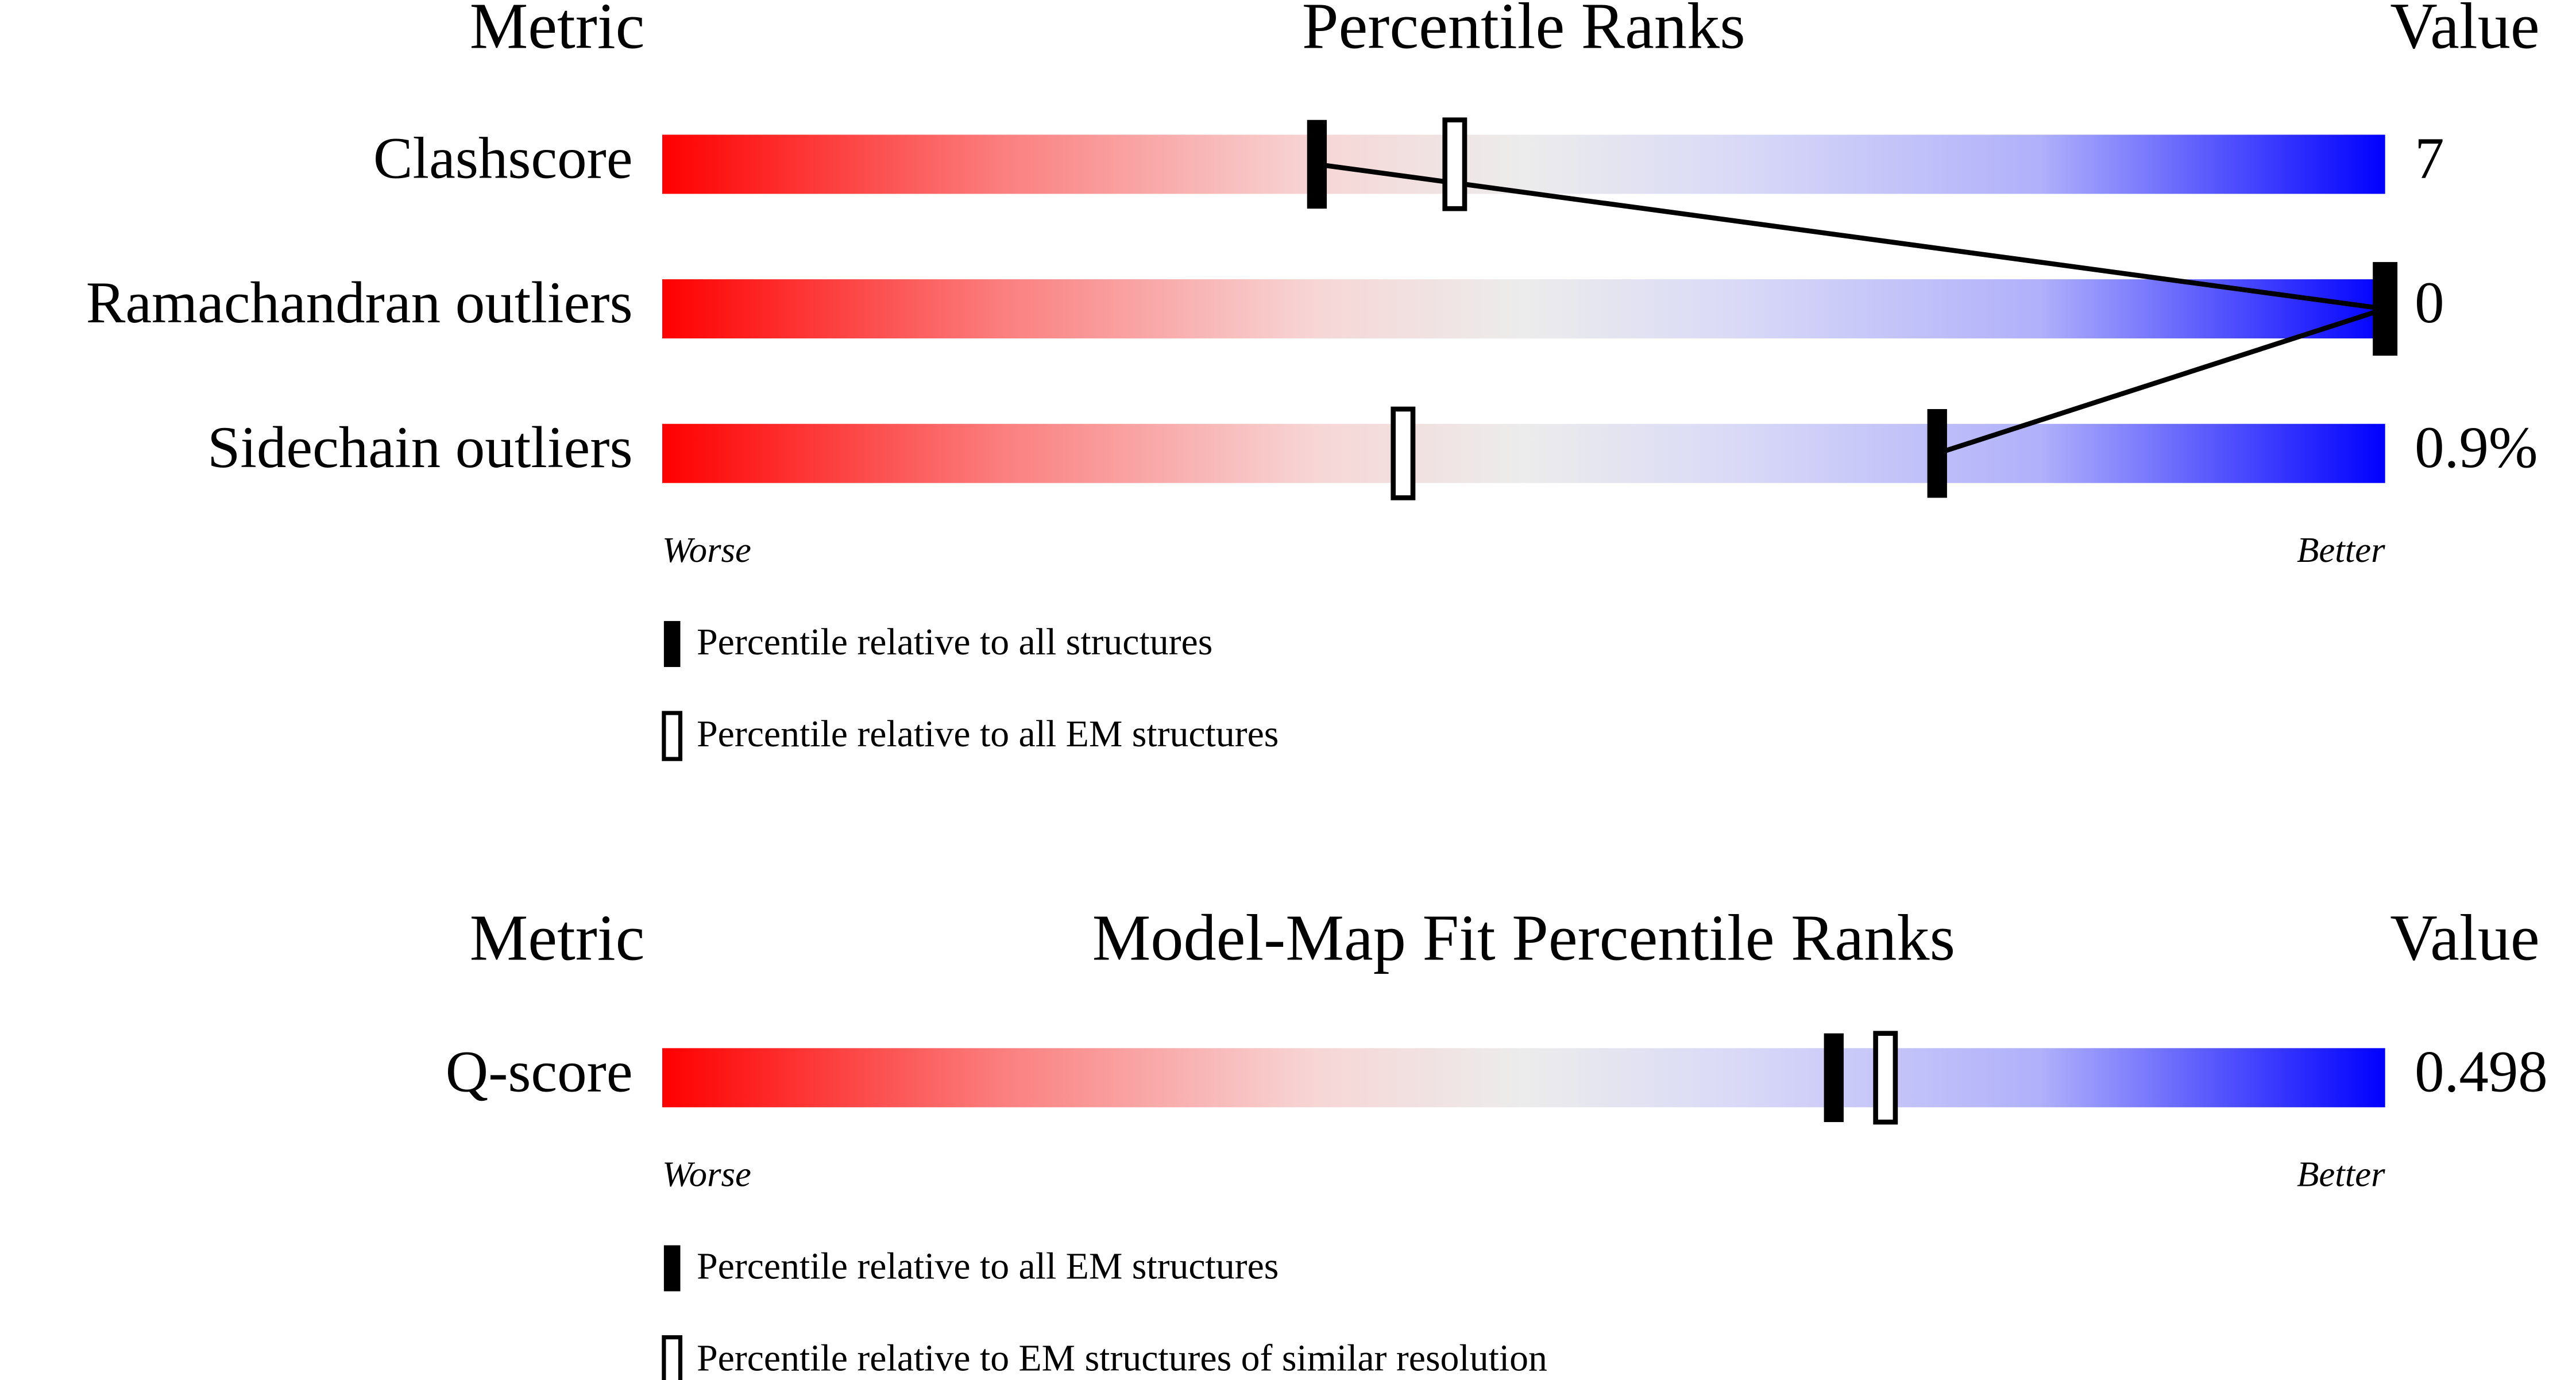 The height and width of the screenshot is (1380, 2576). What do you see at coordinates (2476, 447) in the screenshot?
I see `metric-value: 0.9%` at bounding box center [2476, 447].